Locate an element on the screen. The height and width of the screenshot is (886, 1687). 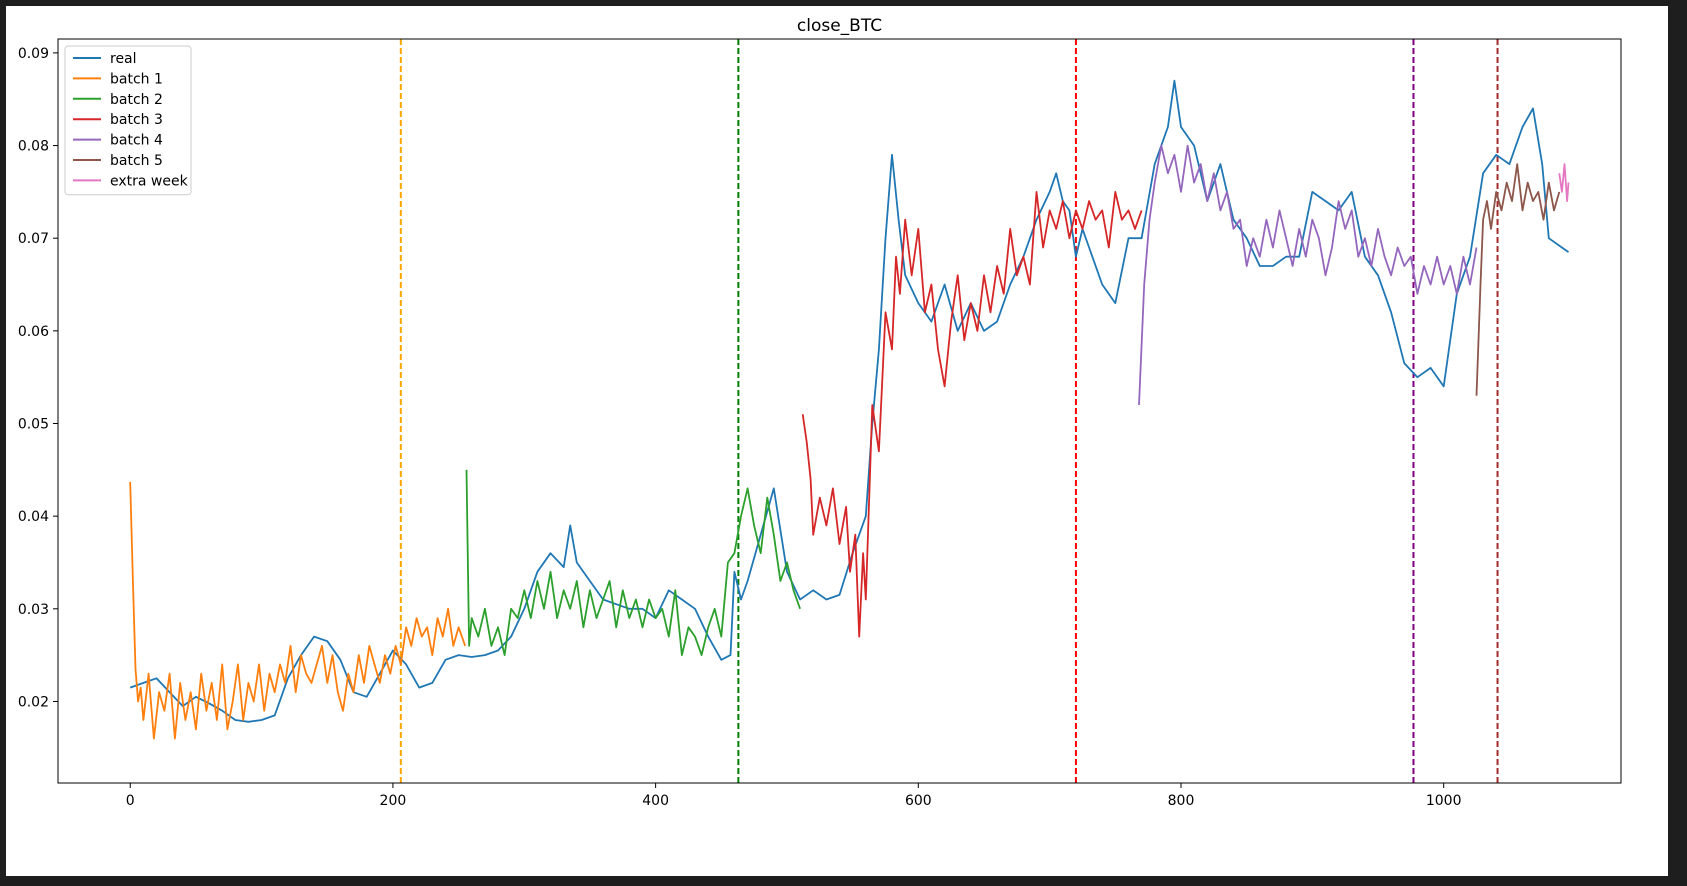
legend-label: batch 5 is located at coordinates (136, 161).